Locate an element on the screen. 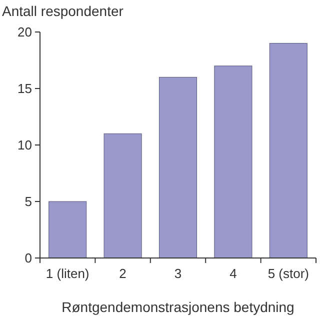 This screenshot has height=320, width=320. x-tick-label: 5 (stor) is located at coordinates (288, 273).